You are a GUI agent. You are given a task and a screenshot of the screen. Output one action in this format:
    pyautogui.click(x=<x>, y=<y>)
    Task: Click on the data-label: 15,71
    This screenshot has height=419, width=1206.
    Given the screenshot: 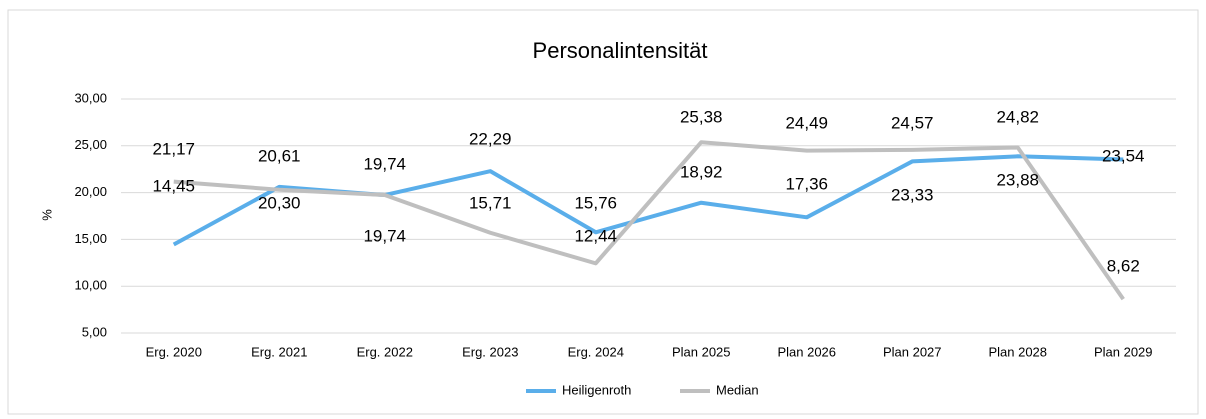 What is the action you would take?
    pyautogui.click(x=490, y=202)
    